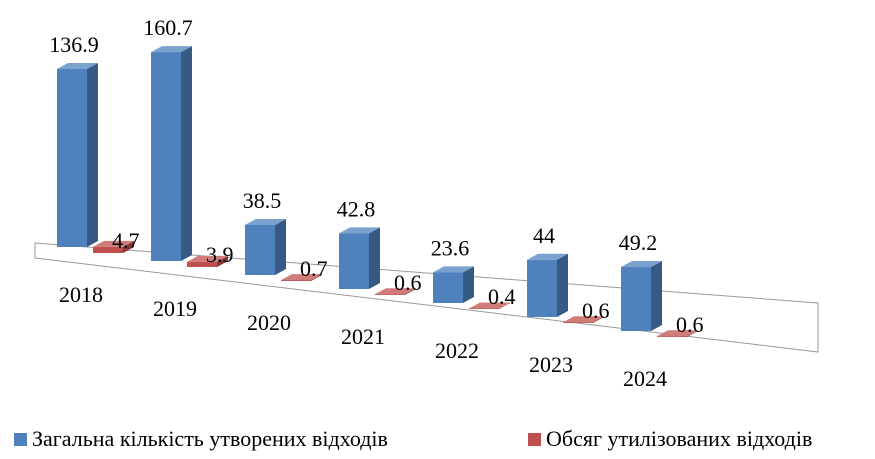 Image resolution: width=875 pixels, height=459 pixels. What do you see at coordinates (551, 364) in the screenshot?
I see `x-tick-label: 2023` at bounding box center [551, 364].